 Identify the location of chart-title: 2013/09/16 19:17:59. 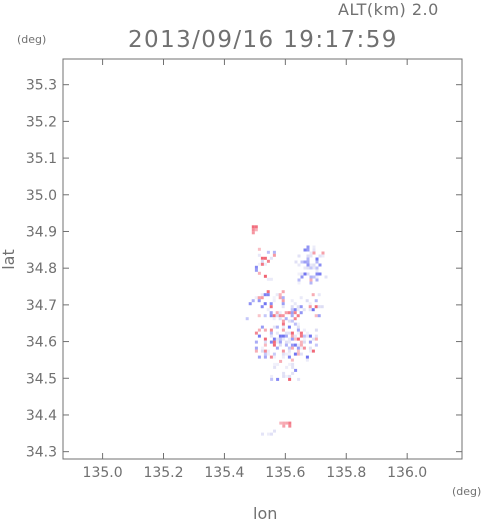
(263, 40).